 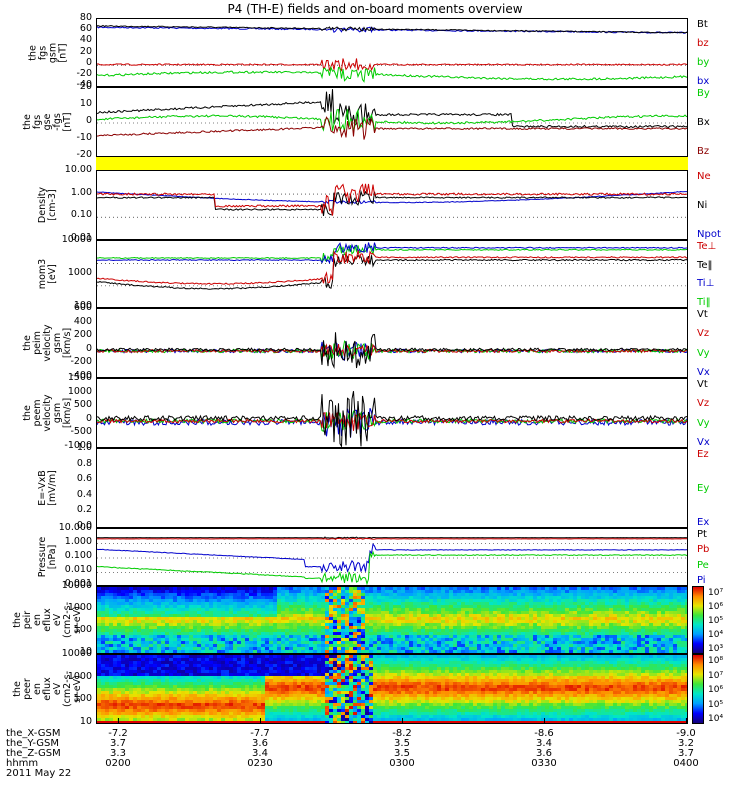 What do you see at coordinates (716, 635) in the screenshot?
I see `colorbar-tick-label: 10⁴` at bounding box center [716, 635].